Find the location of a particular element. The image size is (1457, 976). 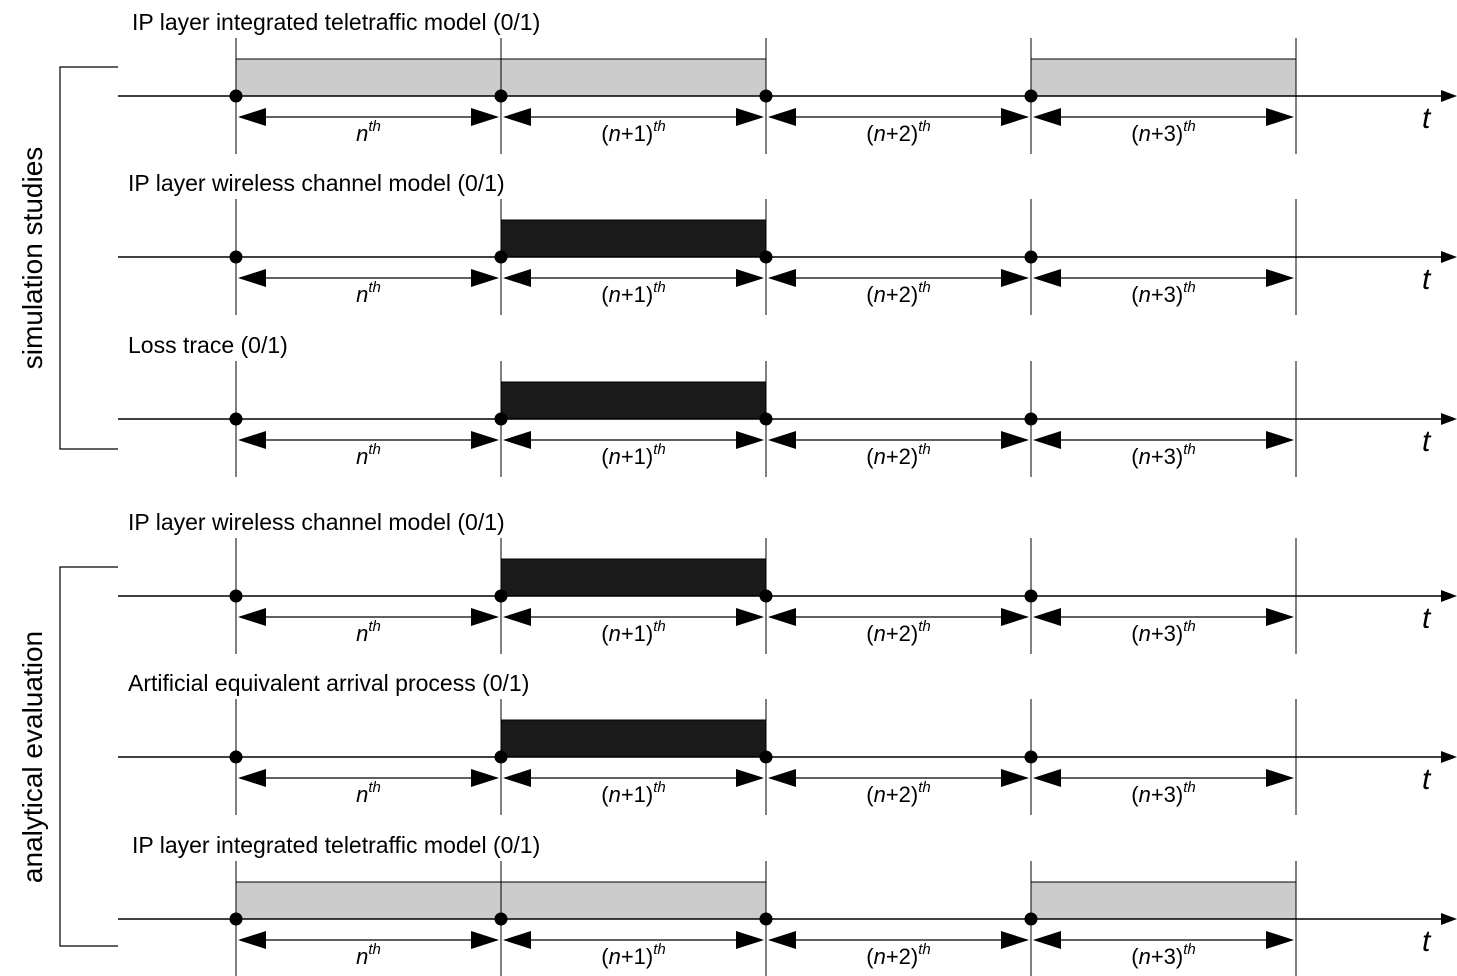

timeline-title: Loss trace (0/1) is located at coordinates (208, 345).